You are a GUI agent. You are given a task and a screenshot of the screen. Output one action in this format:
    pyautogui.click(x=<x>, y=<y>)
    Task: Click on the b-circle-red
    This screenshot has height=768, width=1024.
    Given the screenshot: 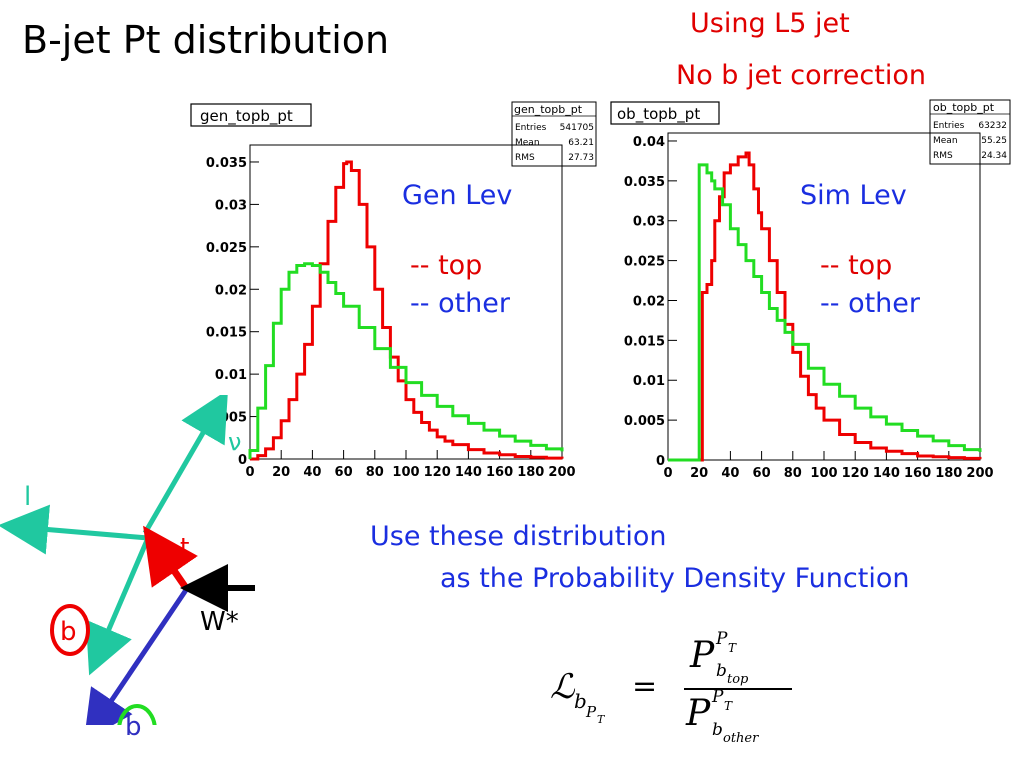 What is the action you would take?
    pyautogui.click(x=70, y=630)
    